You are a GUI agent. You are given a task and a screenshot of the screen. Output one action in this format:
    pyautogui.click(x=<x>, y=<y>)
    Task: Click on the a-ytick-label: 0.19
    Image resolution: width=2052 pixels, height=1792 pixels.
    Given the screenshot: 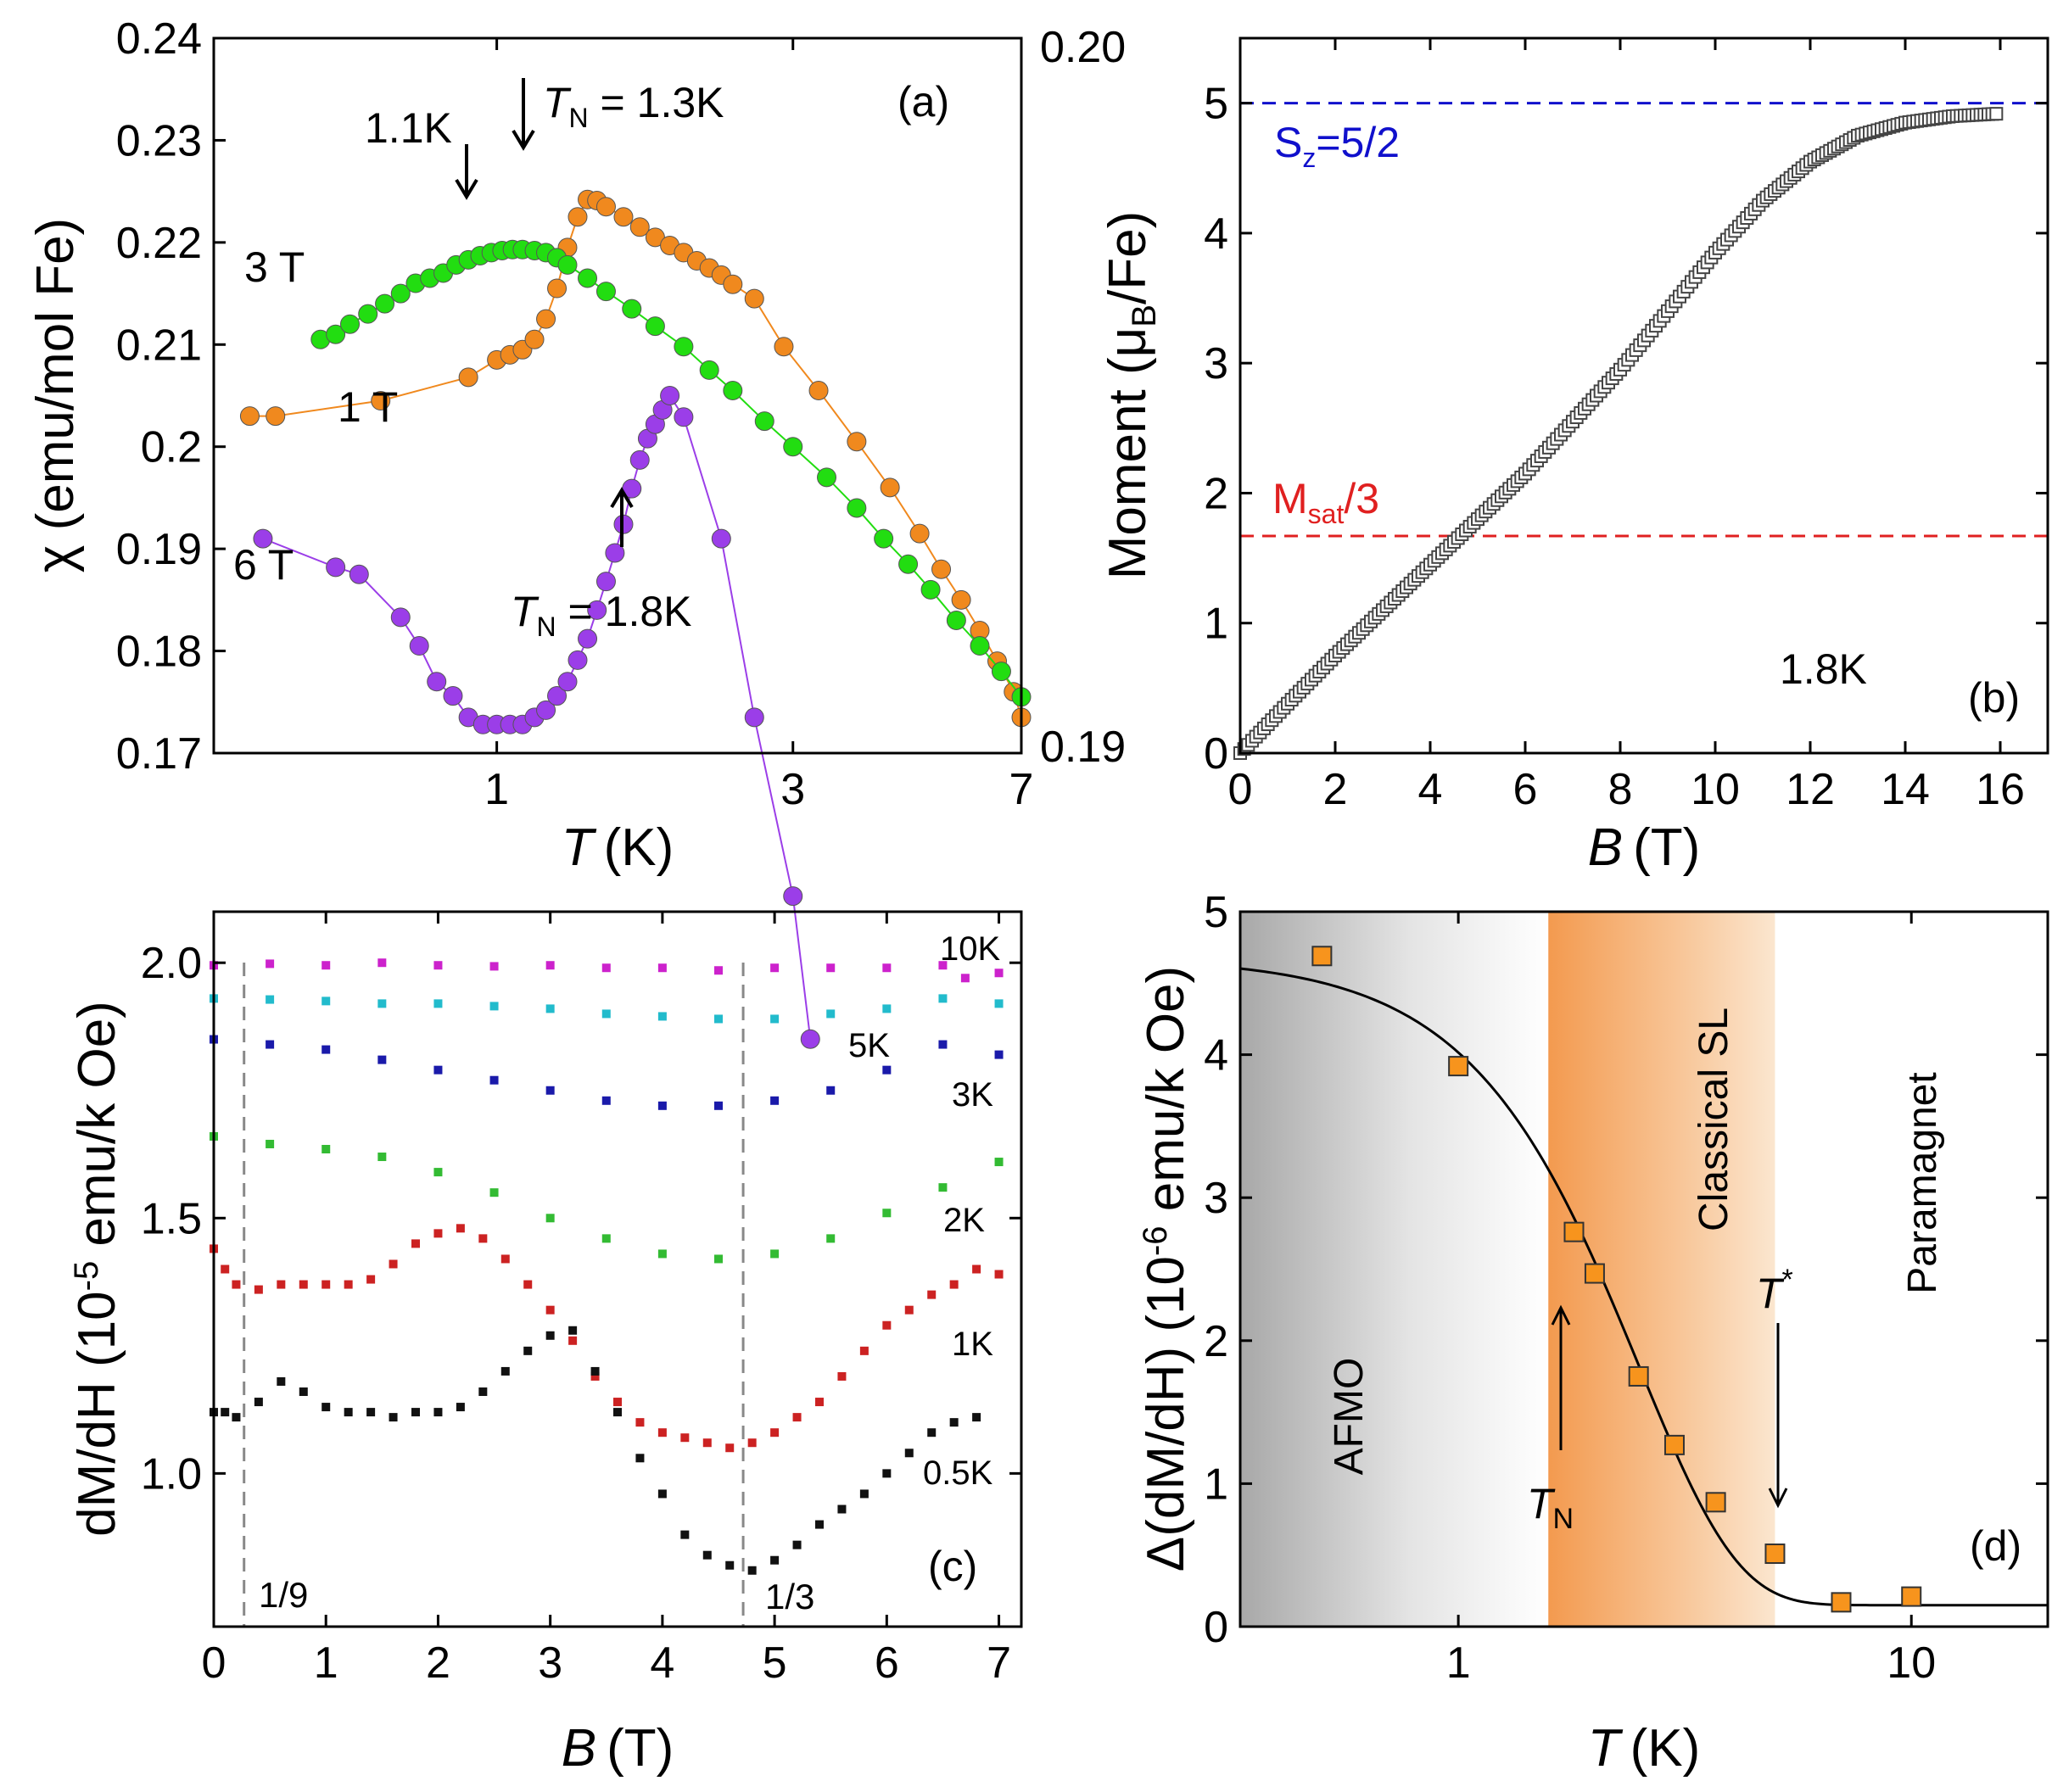 What is the action you would take?
    pyautogui.click(x=159, y=549)
    